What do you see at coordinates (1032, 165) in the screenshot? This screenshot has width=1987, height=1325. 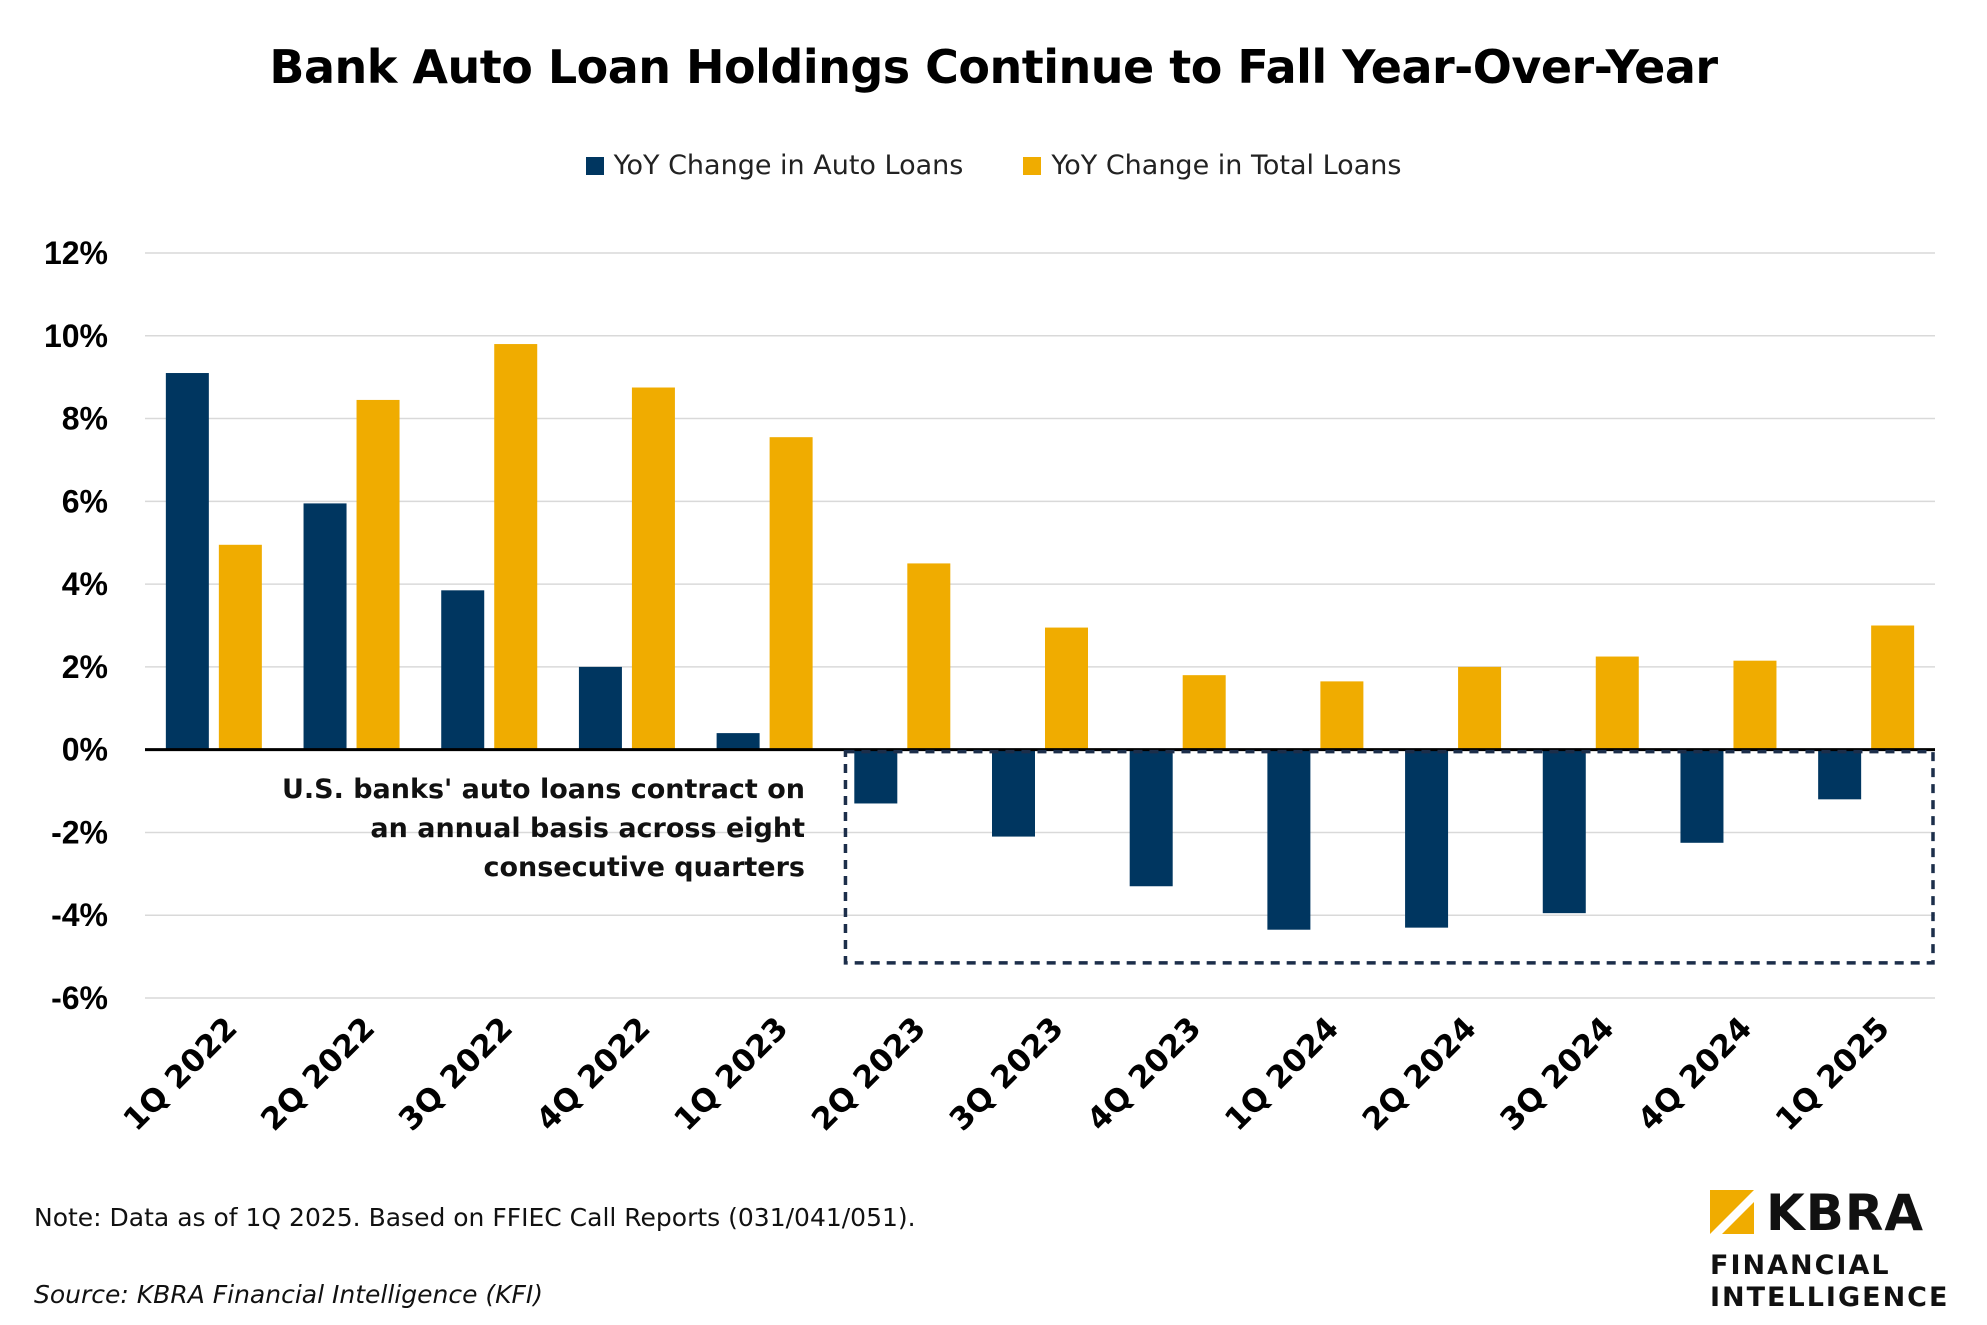 I see `legend-swatch-total` at bounding box center [1032, 165].